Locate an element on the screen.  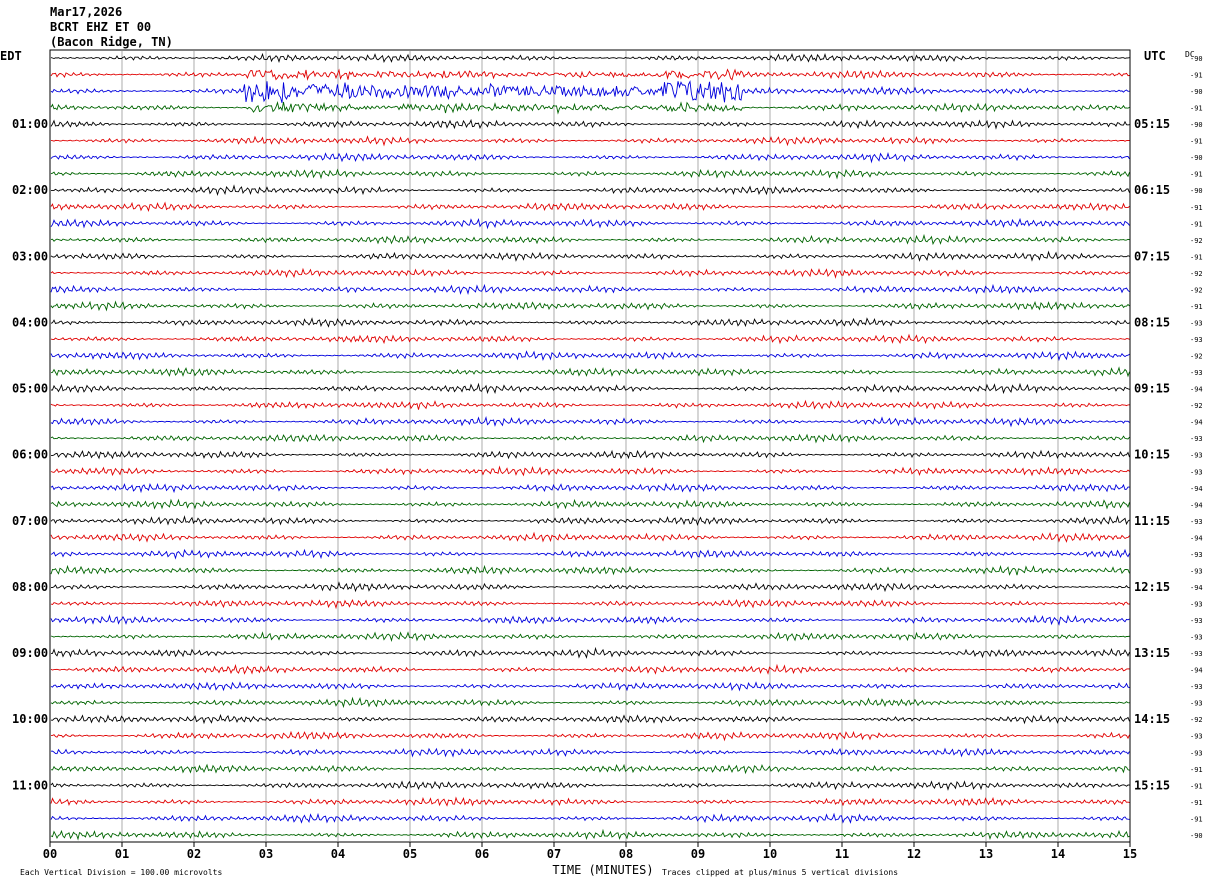
hour-label-edt: 06:00 is located at coordinates (30, 455).